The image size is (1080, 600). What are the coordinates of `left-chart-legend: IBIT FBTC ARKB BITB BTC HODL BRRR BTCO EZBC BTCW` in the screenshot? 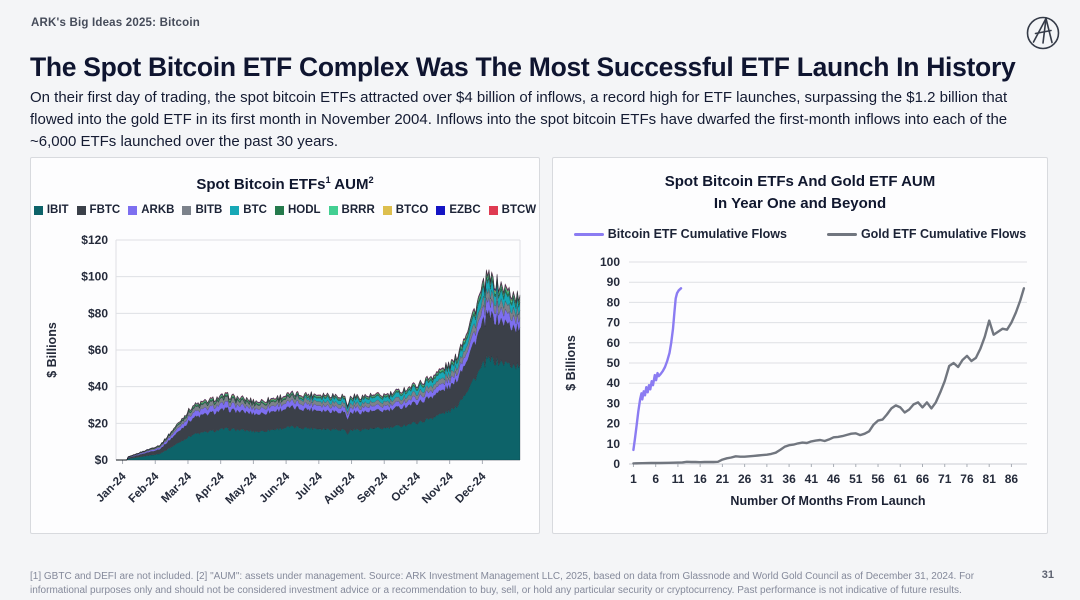 It's located at (285, 210).